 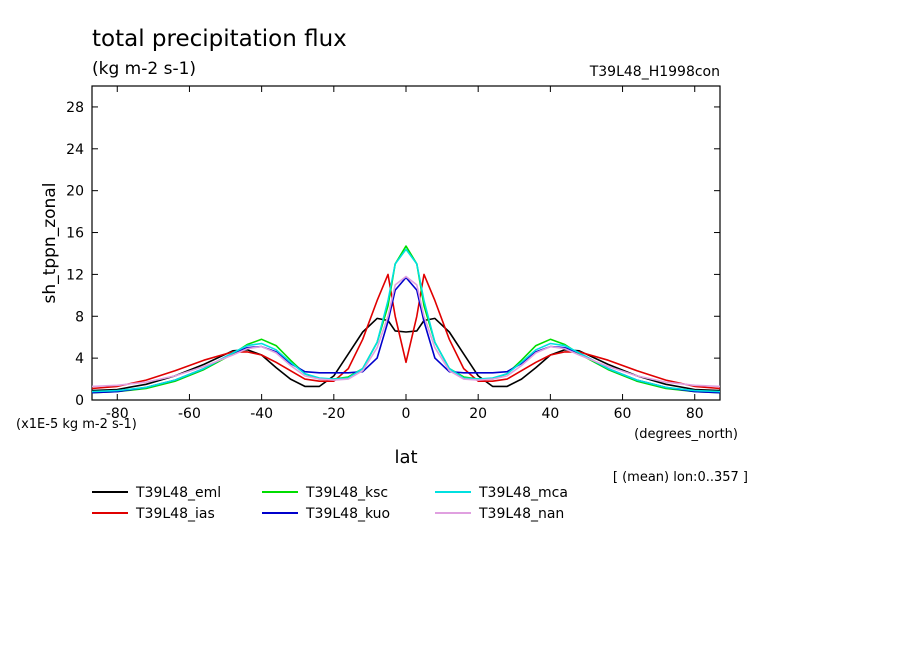 What do you see at coordinates (189, 414) in the screenshot?
I see `x-tick-label: -60` at bounding box center [189, 414].